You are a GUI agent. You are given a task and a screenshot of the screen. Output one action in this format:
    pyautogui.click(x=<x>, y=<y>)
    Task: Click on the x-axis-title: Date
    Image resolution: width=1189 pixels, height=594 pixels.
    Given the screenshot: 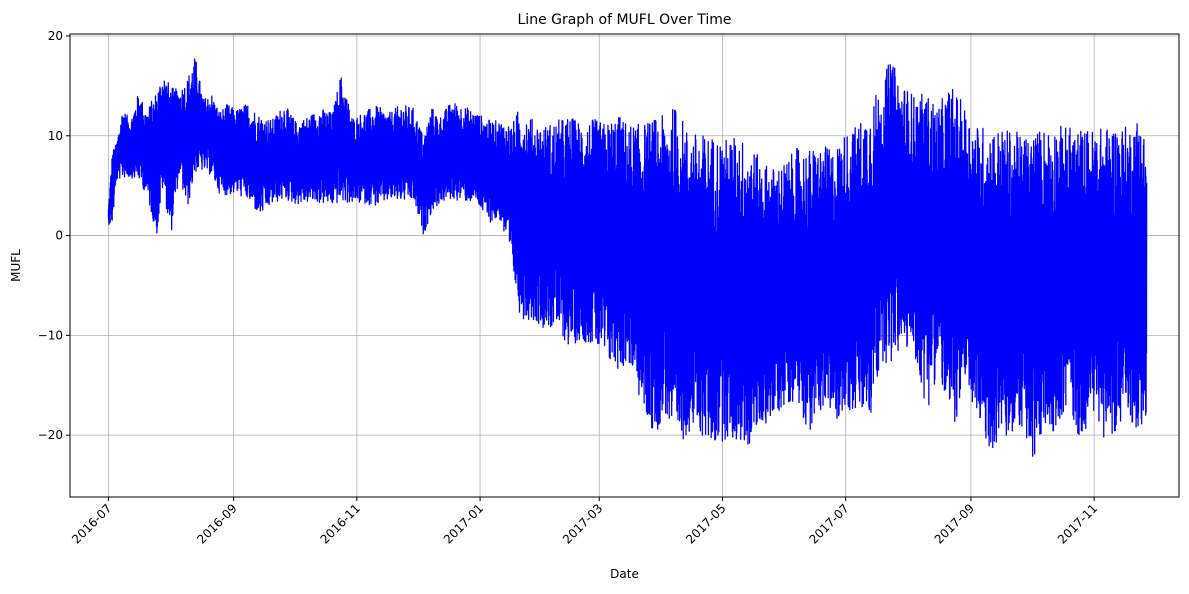 What is the action you would take?
    pyautogui.click(x=624, y=574)
    